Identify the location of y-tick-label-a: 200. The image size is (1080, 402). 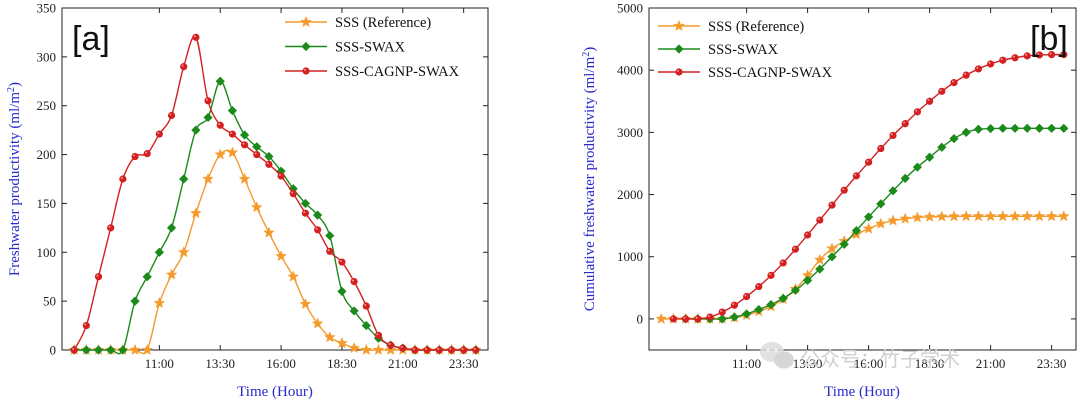
(47, 154).